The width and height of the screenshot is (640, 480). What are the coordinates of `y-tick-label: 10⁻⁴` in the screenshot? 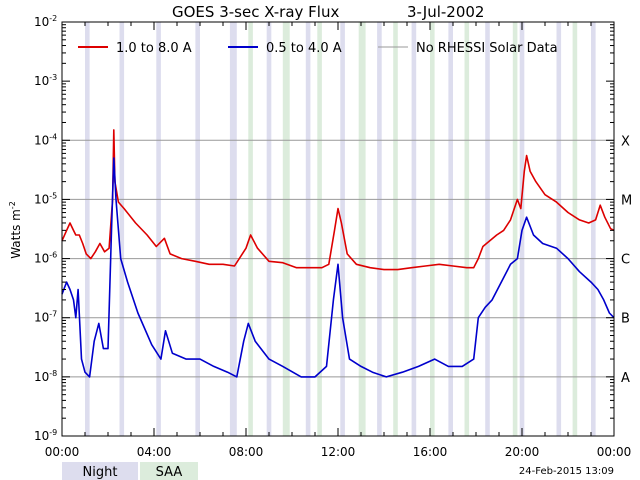 It's located at (45, 139).